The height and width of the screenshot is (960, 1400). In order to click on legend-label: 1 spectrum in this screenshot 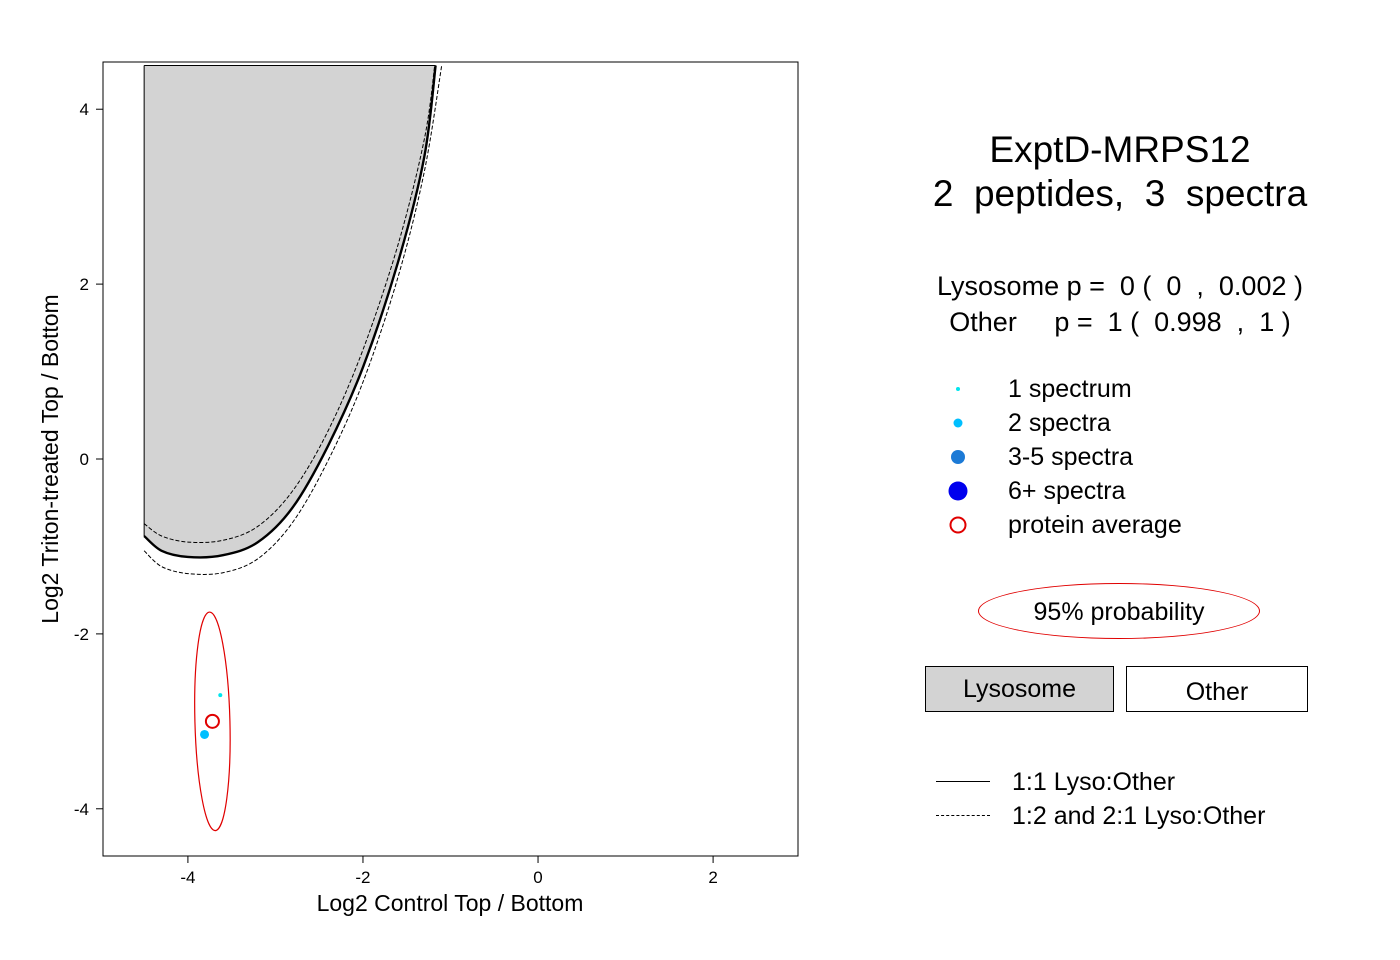, I will do `click(1070, 389)`.